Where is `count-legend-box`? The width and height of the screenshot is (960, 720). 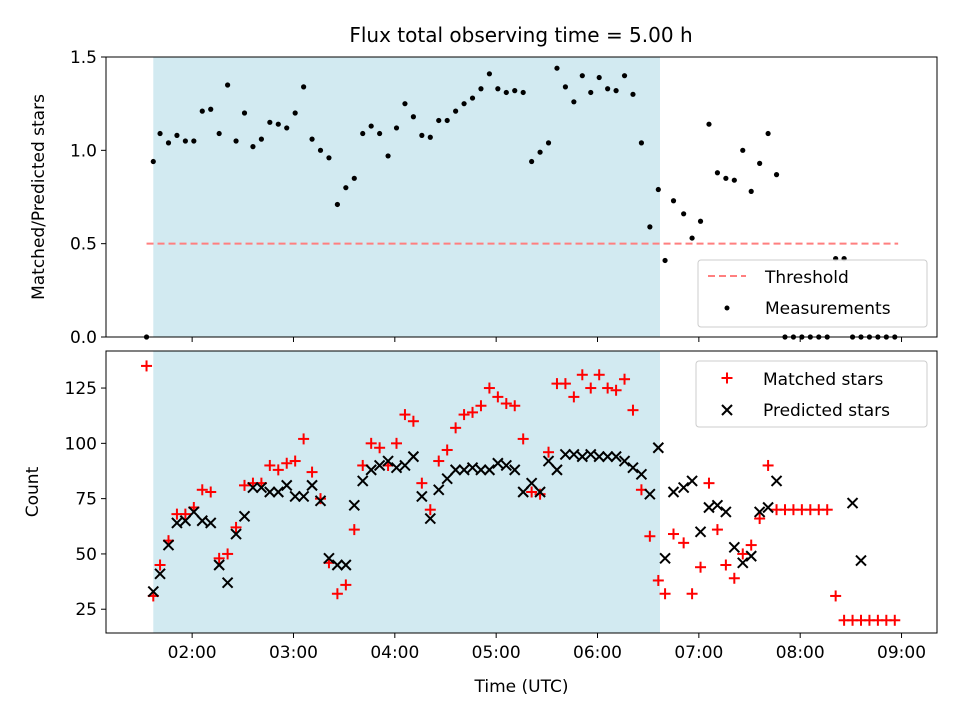 count-legend-box is located at coordinates (811, 394).